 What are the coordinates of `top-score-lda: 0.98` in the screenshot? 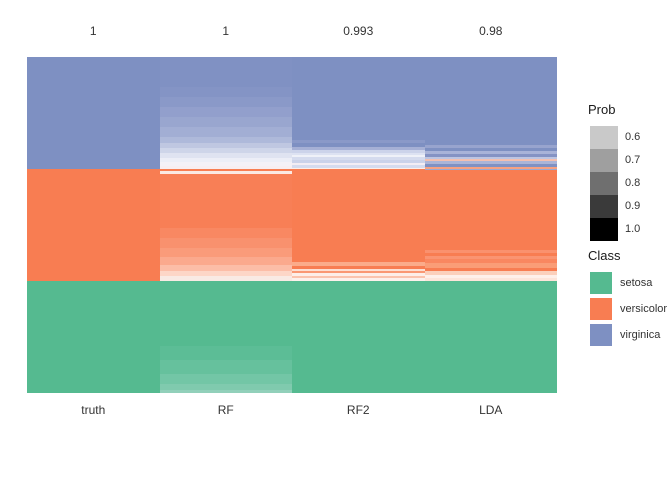 It's located at (491, 31).